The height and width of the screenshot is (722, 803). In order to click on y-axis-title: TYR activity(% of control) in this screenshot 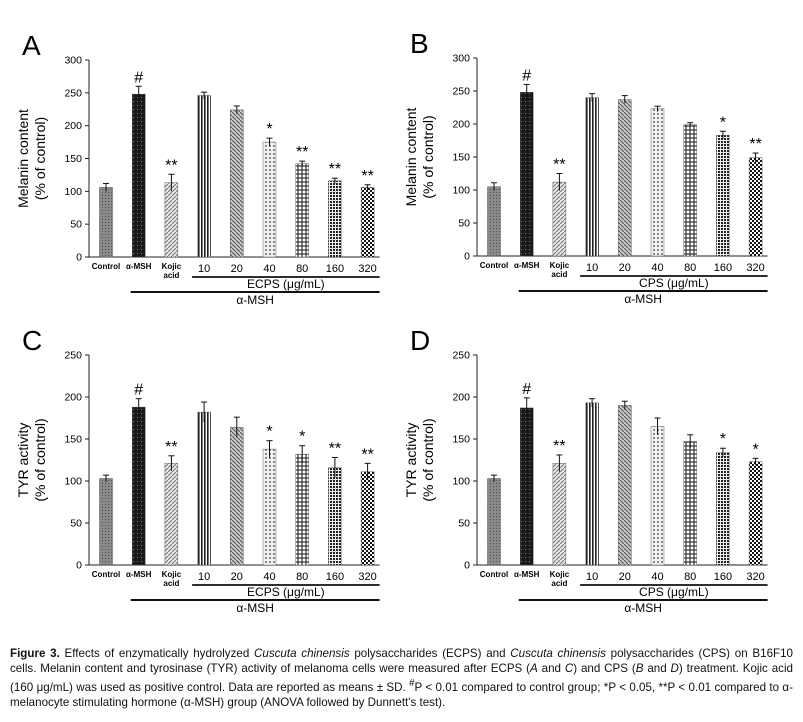, I will do `click(419, 459)`.